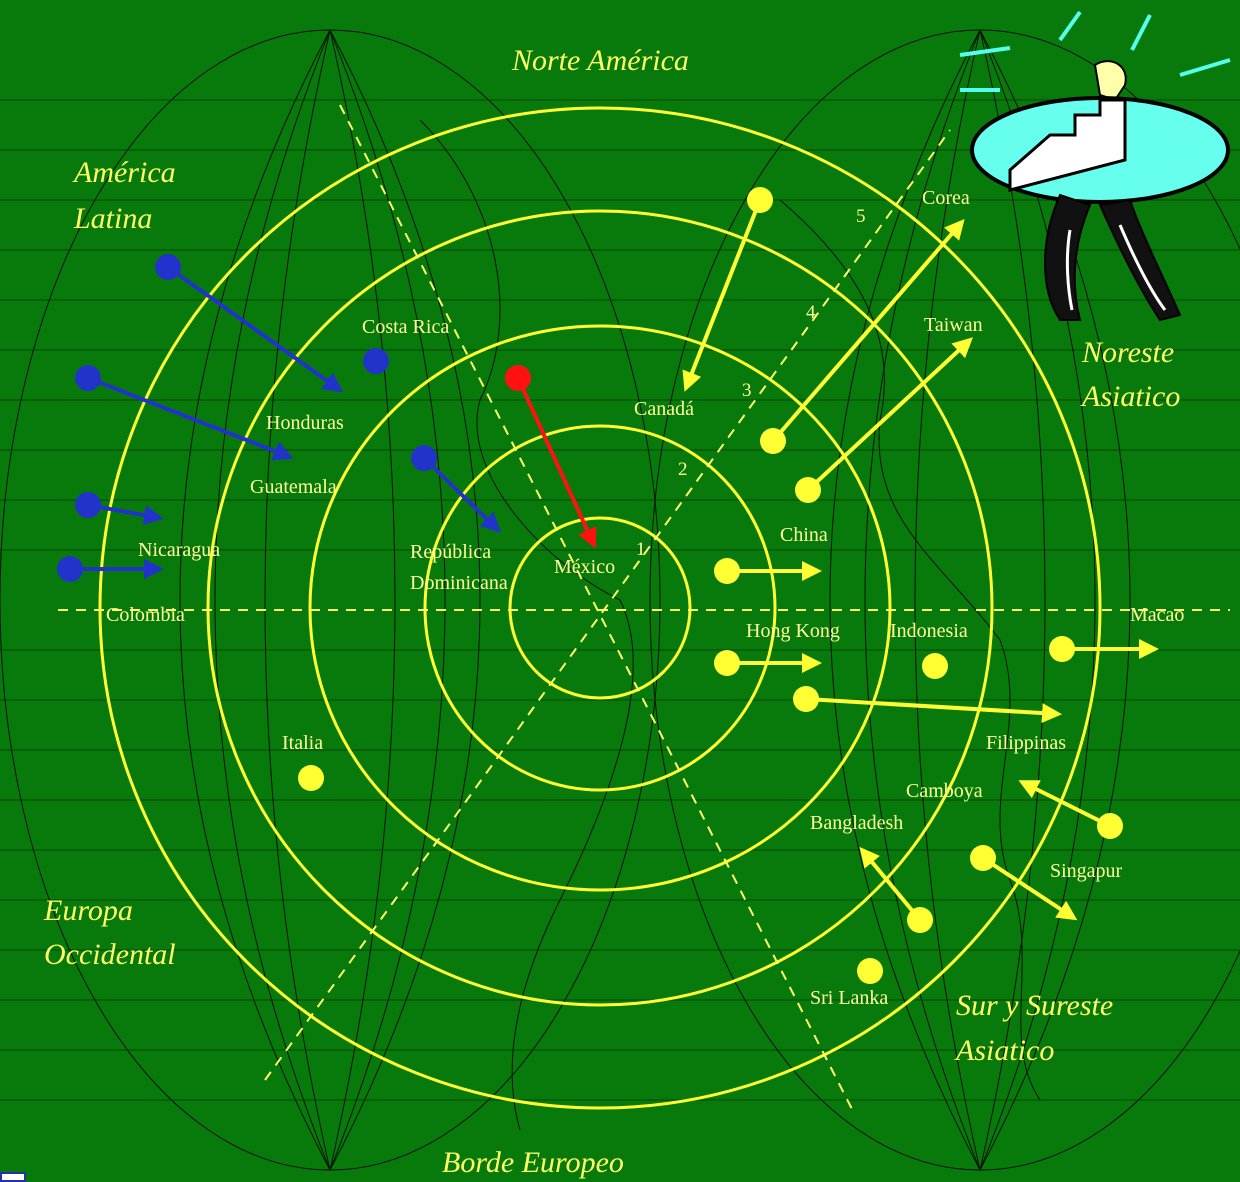  What do you see at coordinates (933, 710) in the screenshot?
I see `arrow-filipinas` at bounding box center [933, 710].